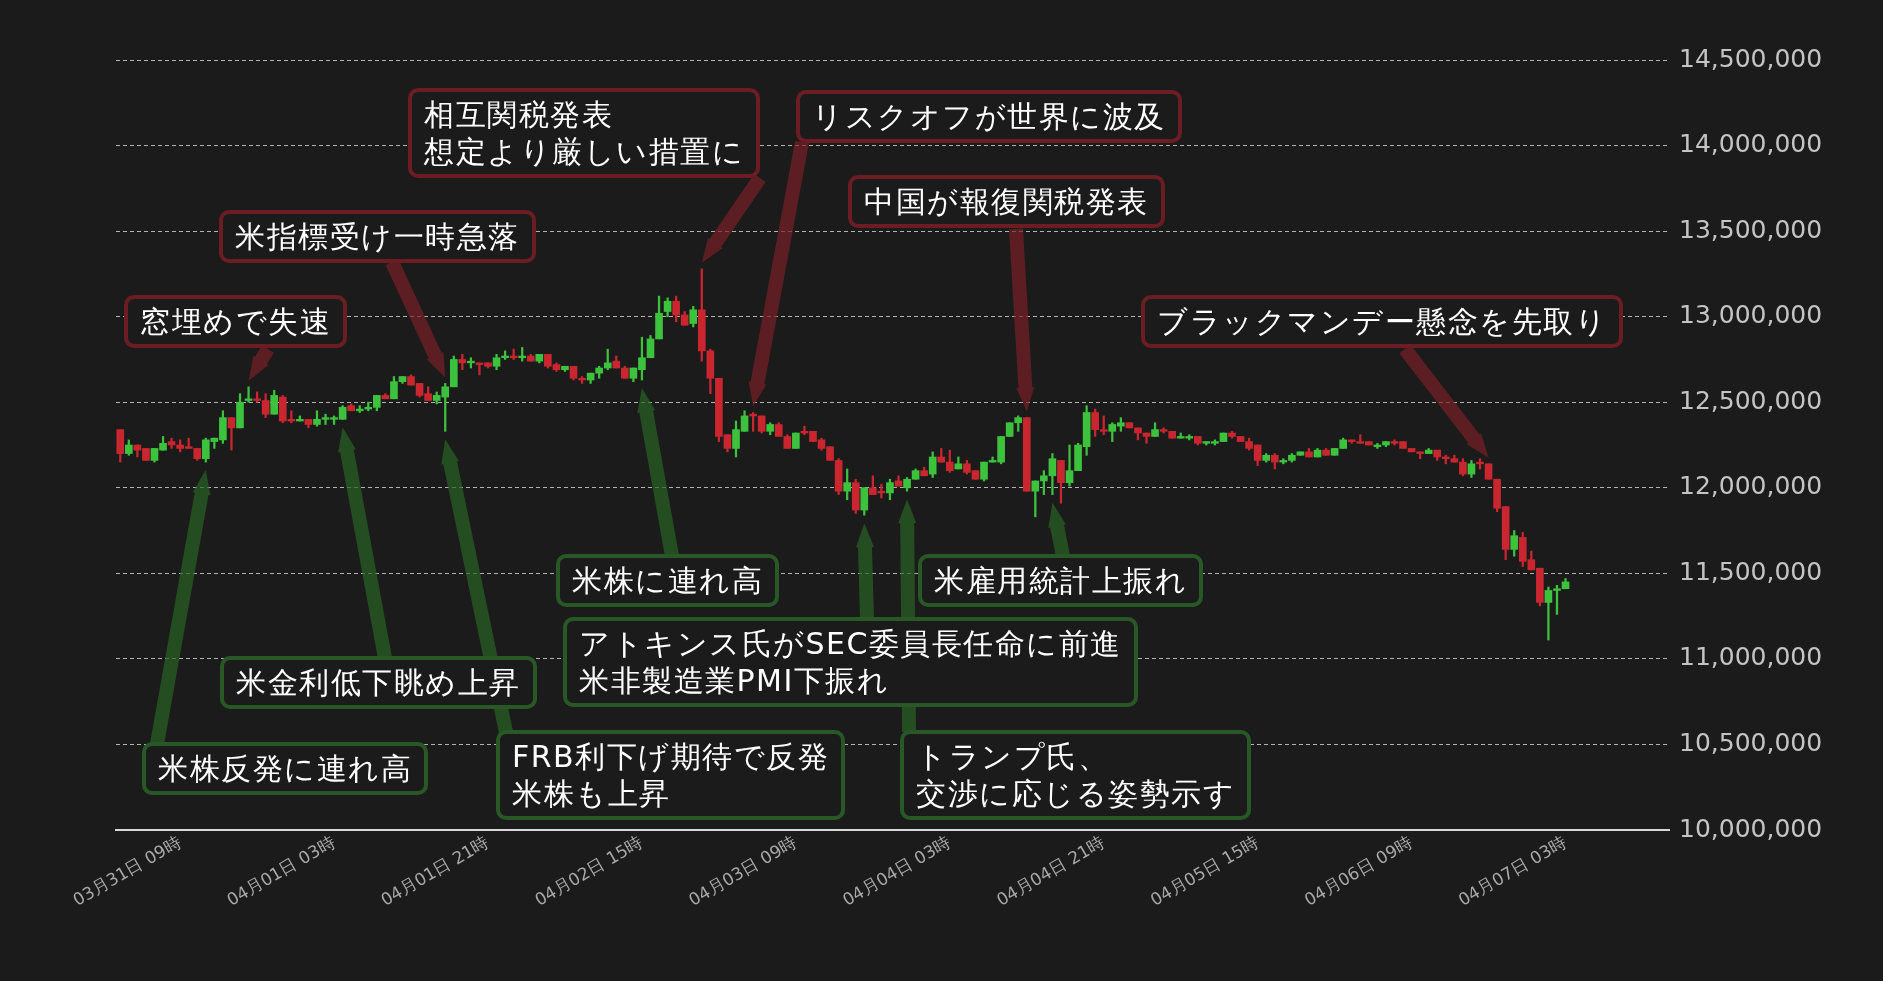 This screenshot has height=981, width=1883. What do you see at coordinates (743, 870) in the screenshot?
I see `x-tick-label: 04月03日 09時` at bounding box center [743, 870].